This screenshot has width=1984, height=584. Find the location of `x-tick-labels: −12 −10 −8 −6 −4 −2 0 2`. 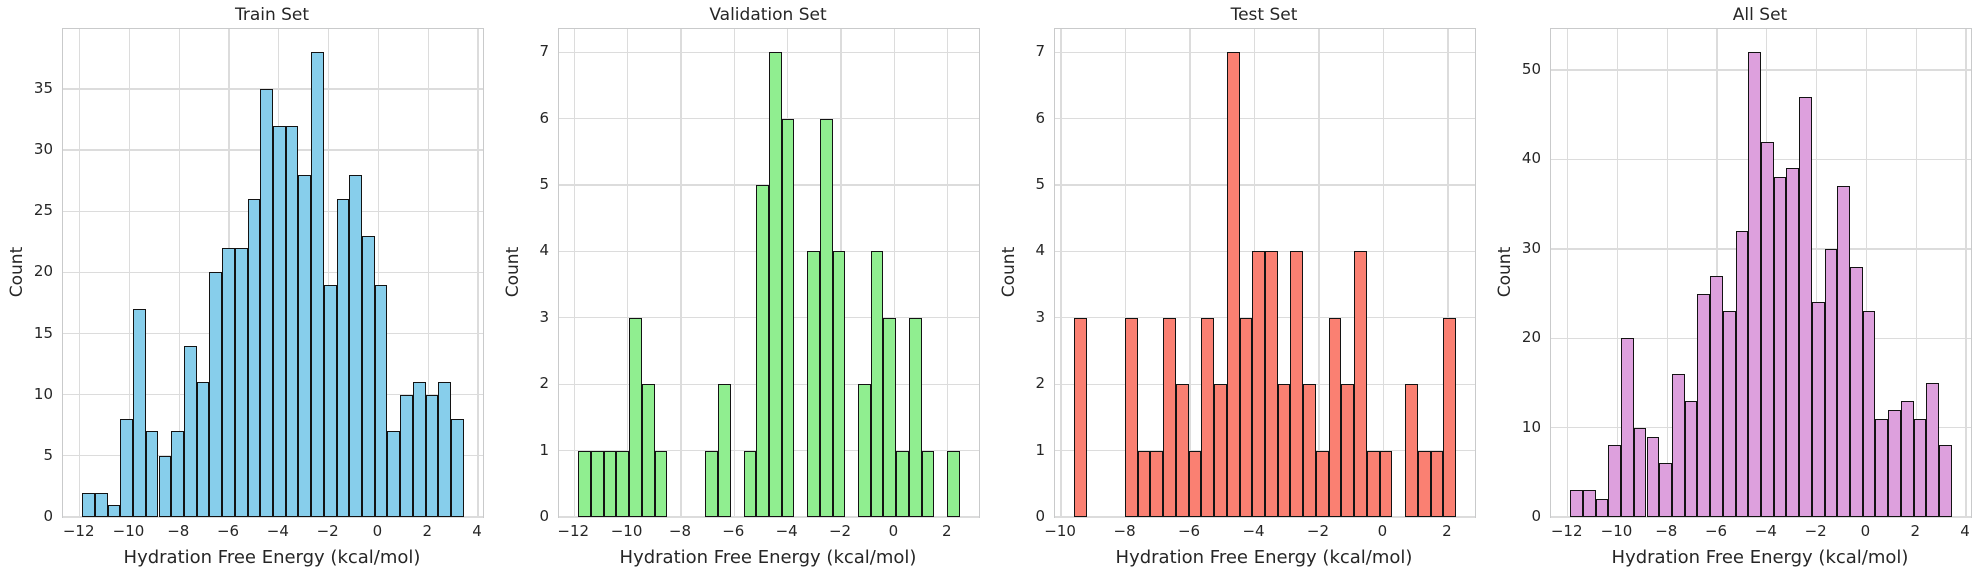

x-tick-labels: −12 −10 −8 −6 −4 −2 0 2 is located at coordinates (767, 532).